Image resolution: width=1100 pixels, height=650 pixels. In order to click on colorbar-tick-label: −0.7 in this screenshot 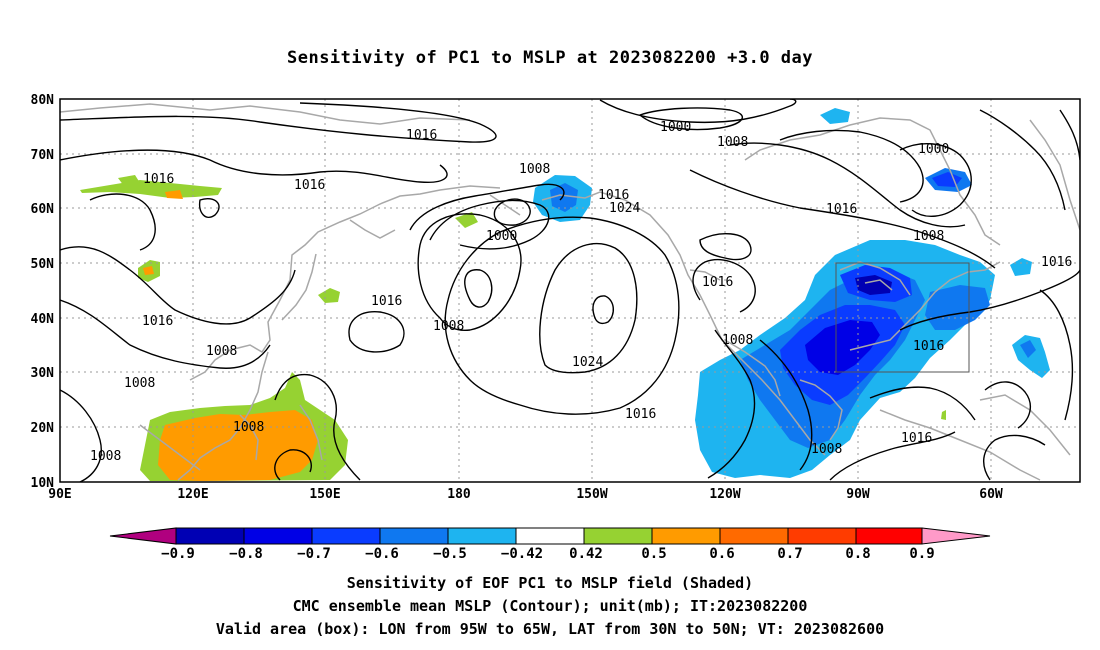, I will do `click(314, 554)`.